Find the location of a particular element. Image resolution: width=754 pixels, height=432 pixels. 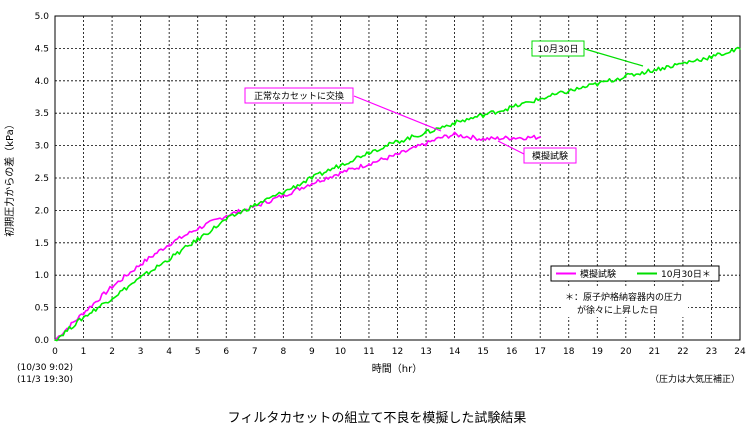

chart-title: フィルタカセットの組立て不良を模擬した試験結果 is located at coordinates (377, 418).